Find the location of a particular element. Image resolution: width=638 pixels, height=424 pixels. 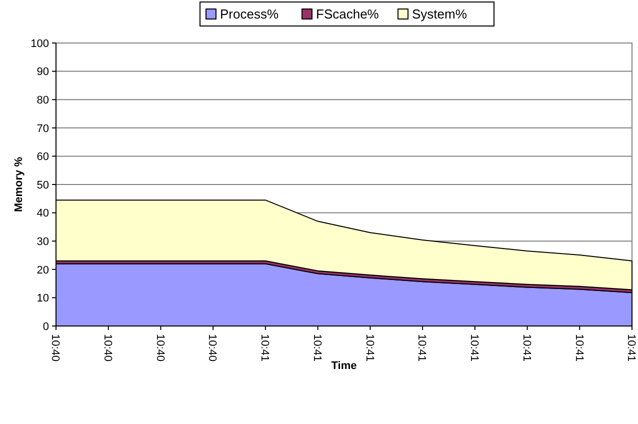

y-tick-label: 0 is located at coordinates (45, 326).